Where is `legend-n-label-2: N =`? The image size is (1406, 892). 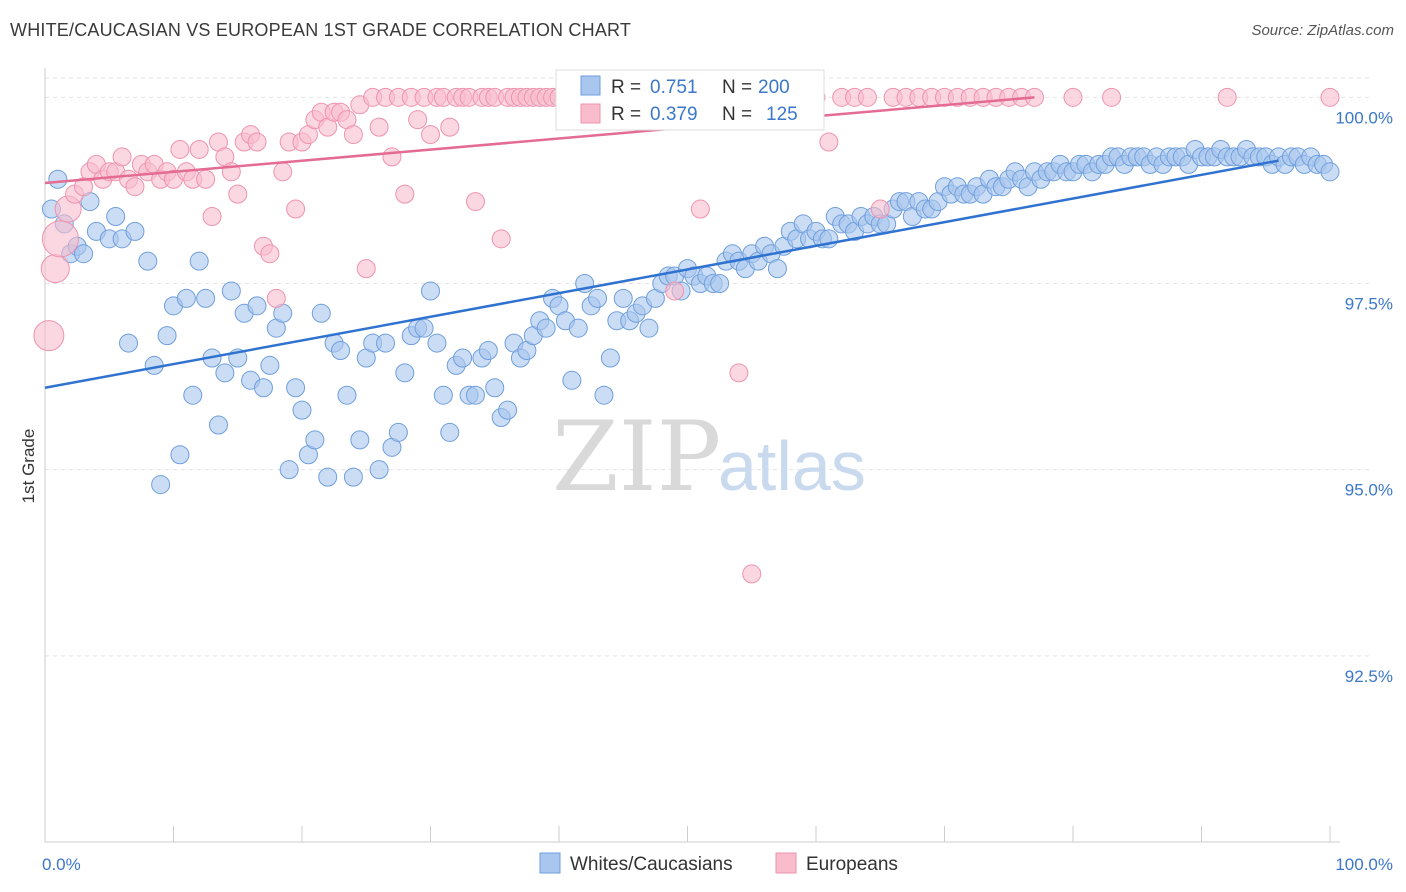
legend-n-label-2: N = is located at coordinates (737, 114).